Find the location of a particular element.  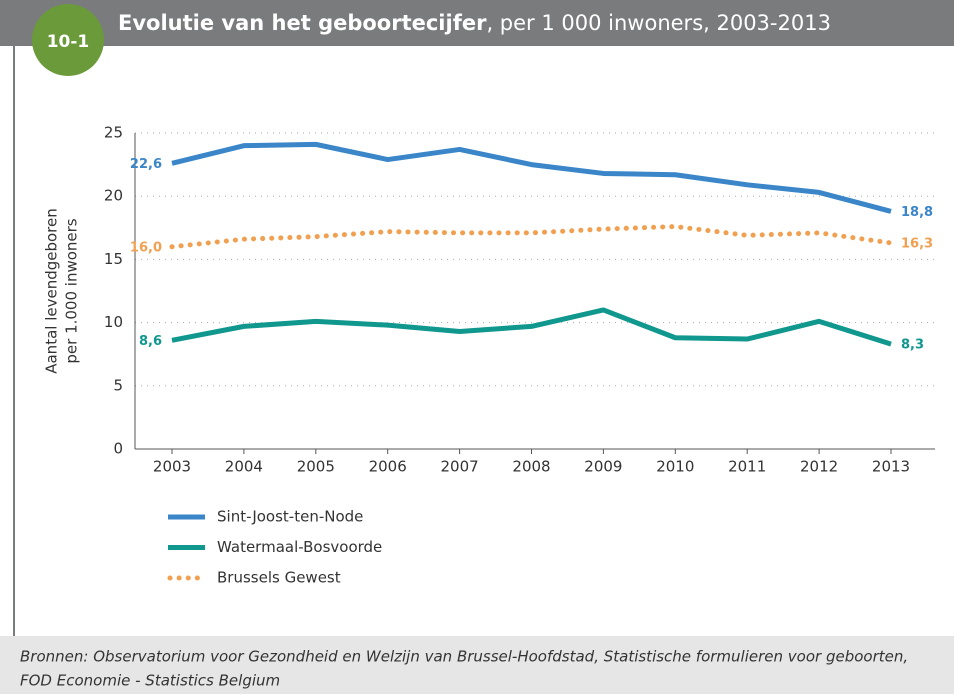

header-bar is located at coordinates (477, 23).